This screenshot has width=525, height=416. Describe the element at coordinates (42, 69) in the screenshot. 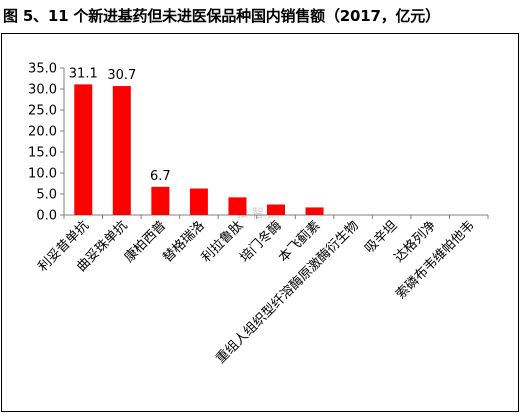

I see `y-tick-label: 35.0` at that location.